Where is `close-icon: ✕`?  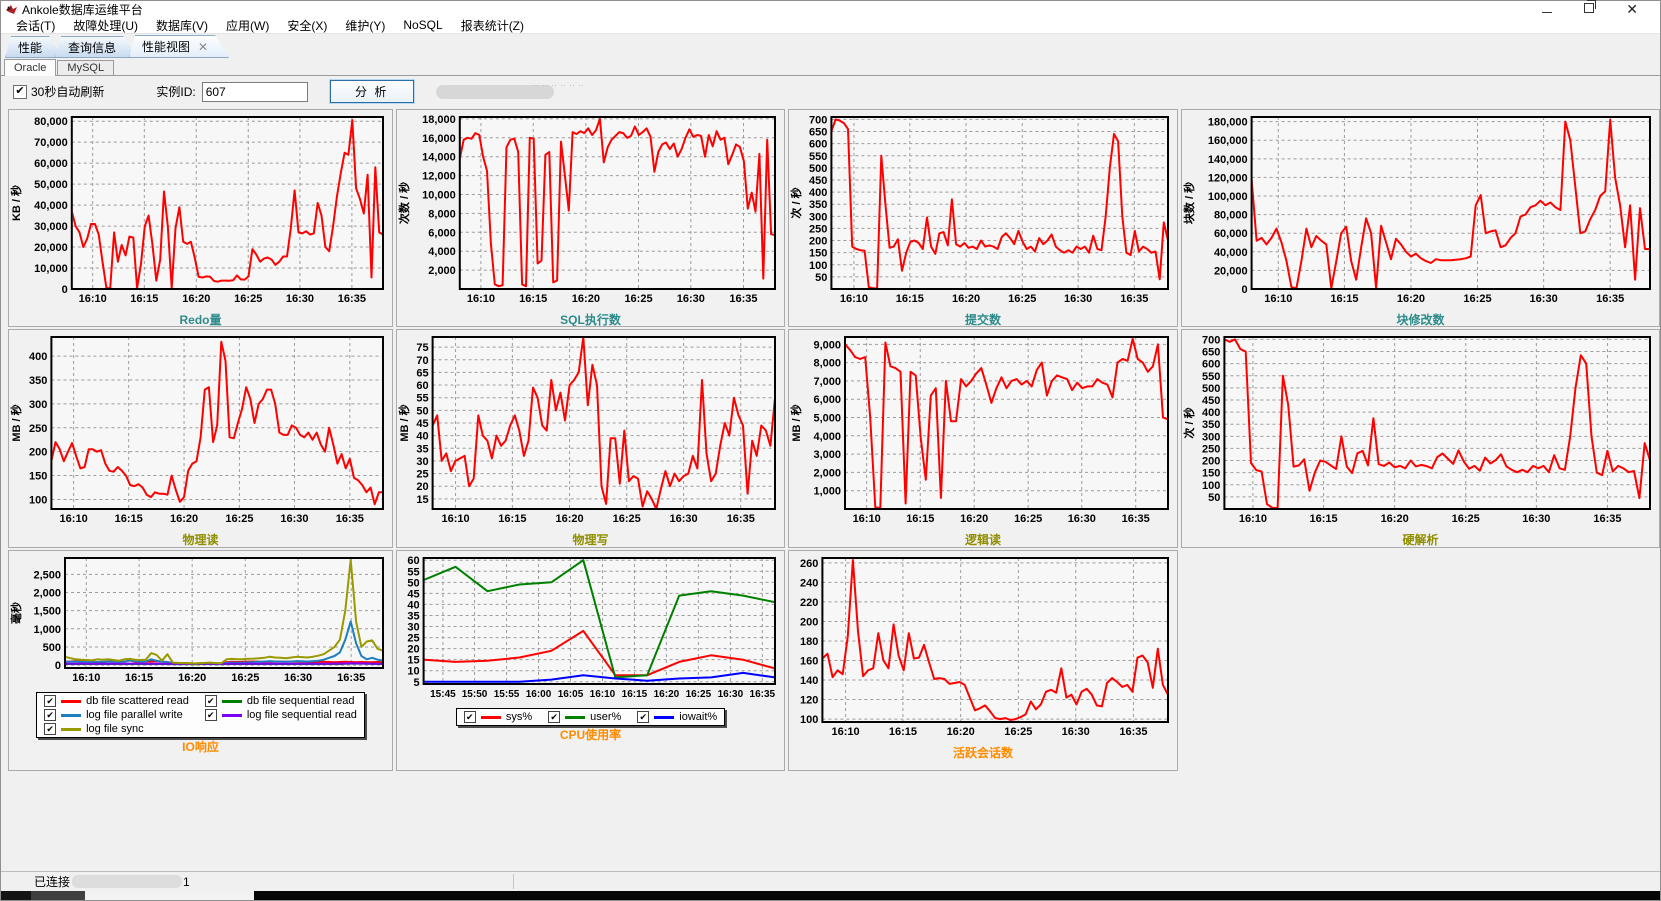
close-icon: ✕ is located at coordinates (1632, 9).